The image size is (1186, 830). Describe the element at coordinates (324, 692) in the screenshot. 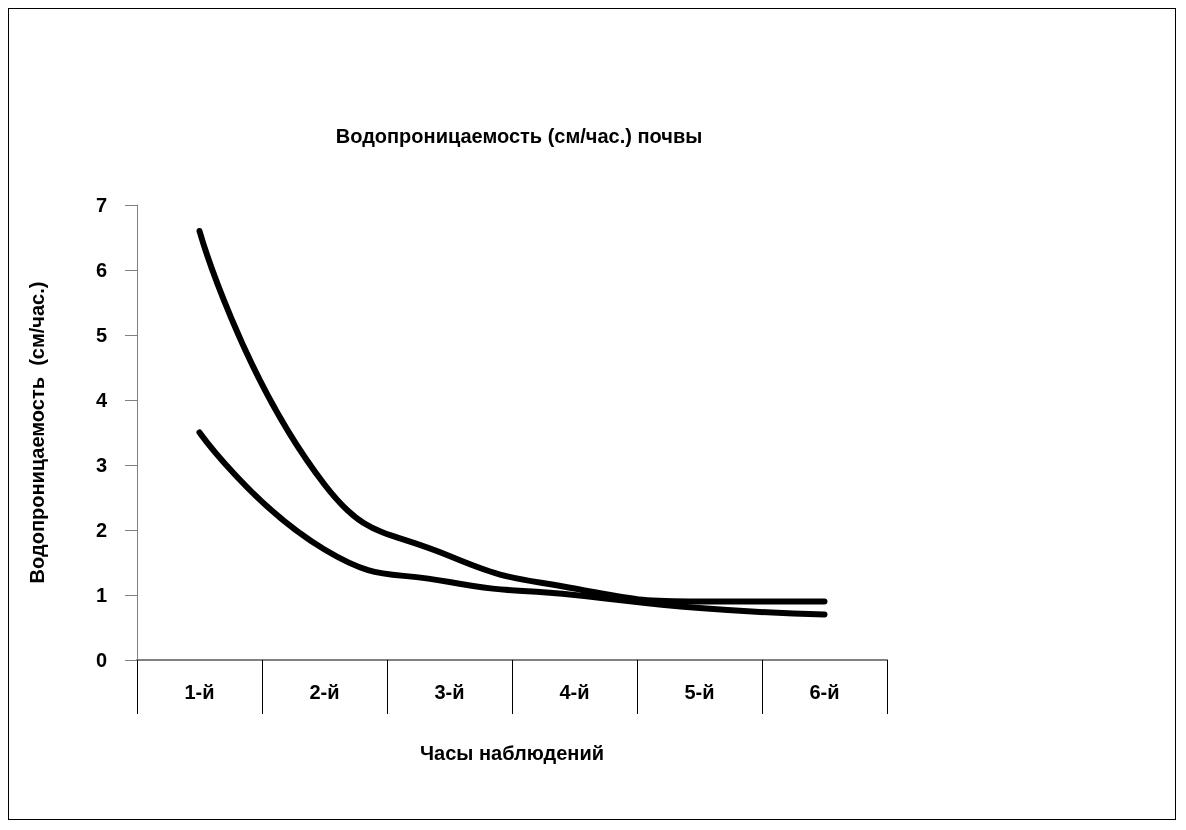

I see `x-tick-label: 2-й` at that location.